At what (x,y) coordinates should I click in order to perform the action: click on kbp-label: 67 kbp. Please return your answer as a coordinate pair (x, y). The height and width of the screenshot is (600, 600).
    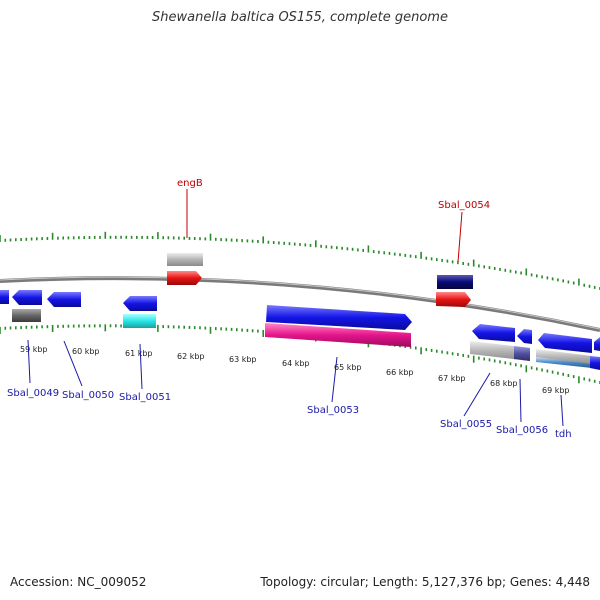
    Looking at the image, I should click on (452, 378).